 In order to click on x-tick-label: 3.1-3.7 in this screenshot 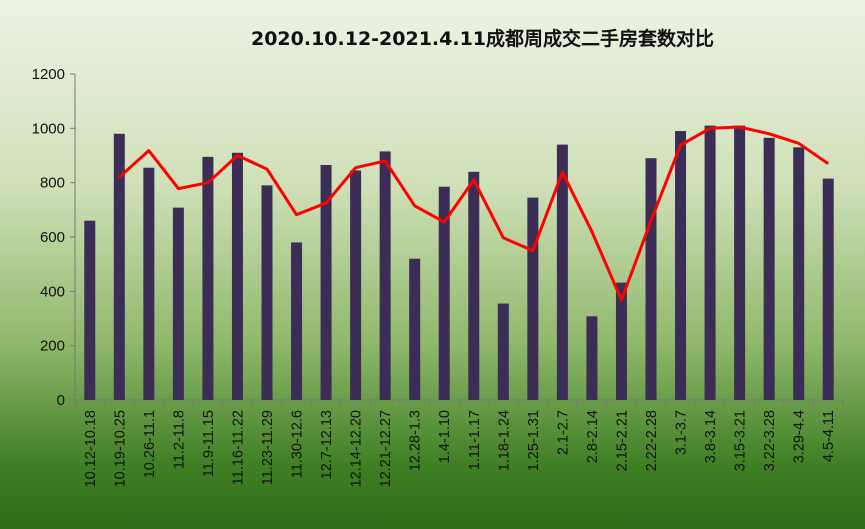, I will do `click(682, 432)`.